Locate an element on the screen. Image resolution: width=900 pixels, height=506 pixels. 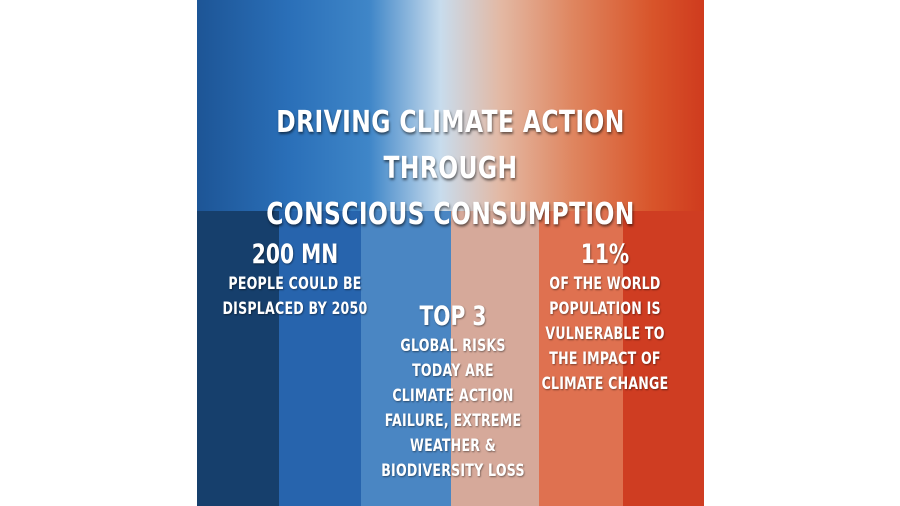
stat-text-line: PEOPLE COULD BE is located at coordinates (295, 284).